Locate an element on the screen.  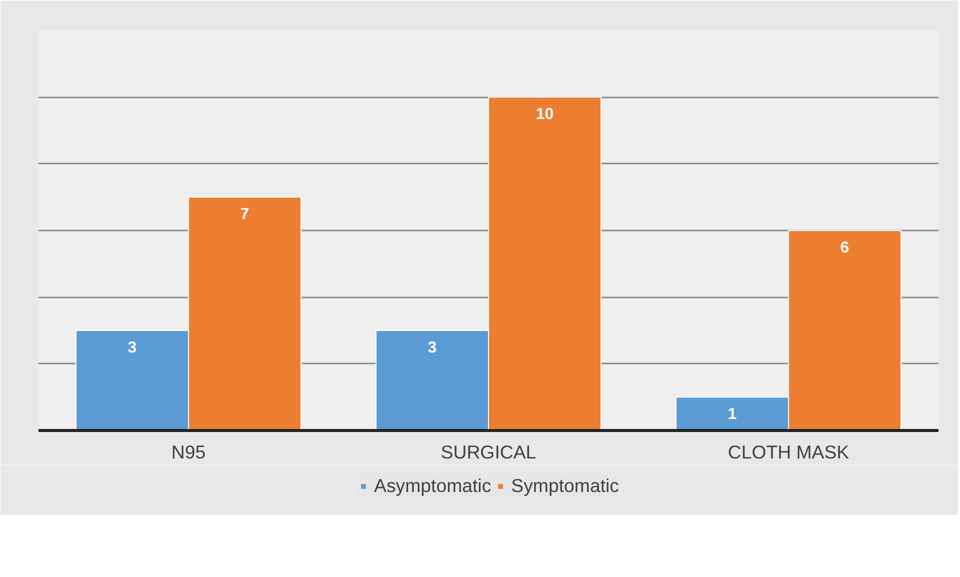
legend-label: Asymptomatic is located at coordinates (433, 486).